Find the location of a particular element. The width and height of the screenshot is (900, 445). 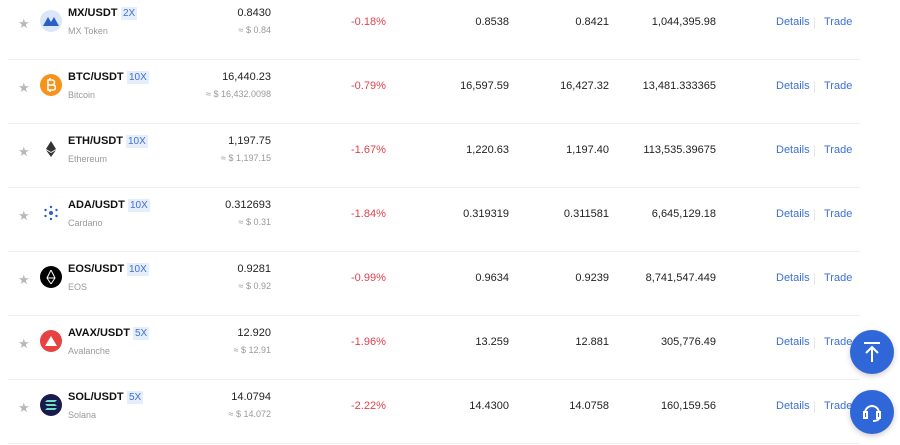

volume: 160,159.56 is located at coordinates (688, 406).